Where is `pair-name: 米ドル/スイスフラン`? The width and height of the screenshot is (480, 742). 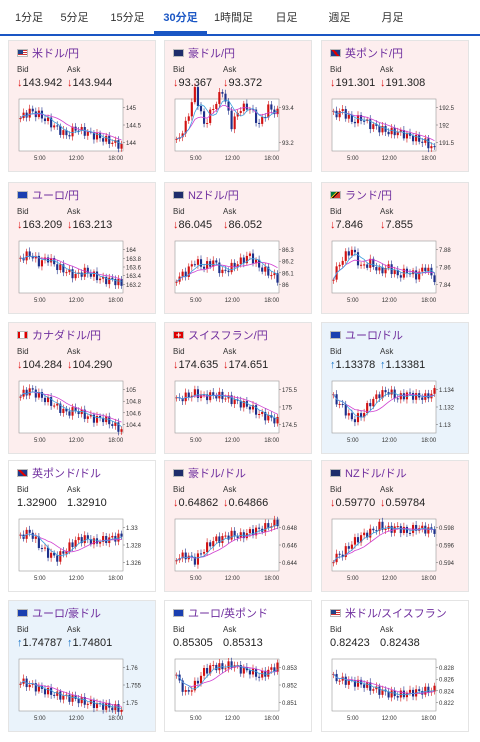 pair-name: 米ドル/スイスフラン is located at coordinates (396, 614).